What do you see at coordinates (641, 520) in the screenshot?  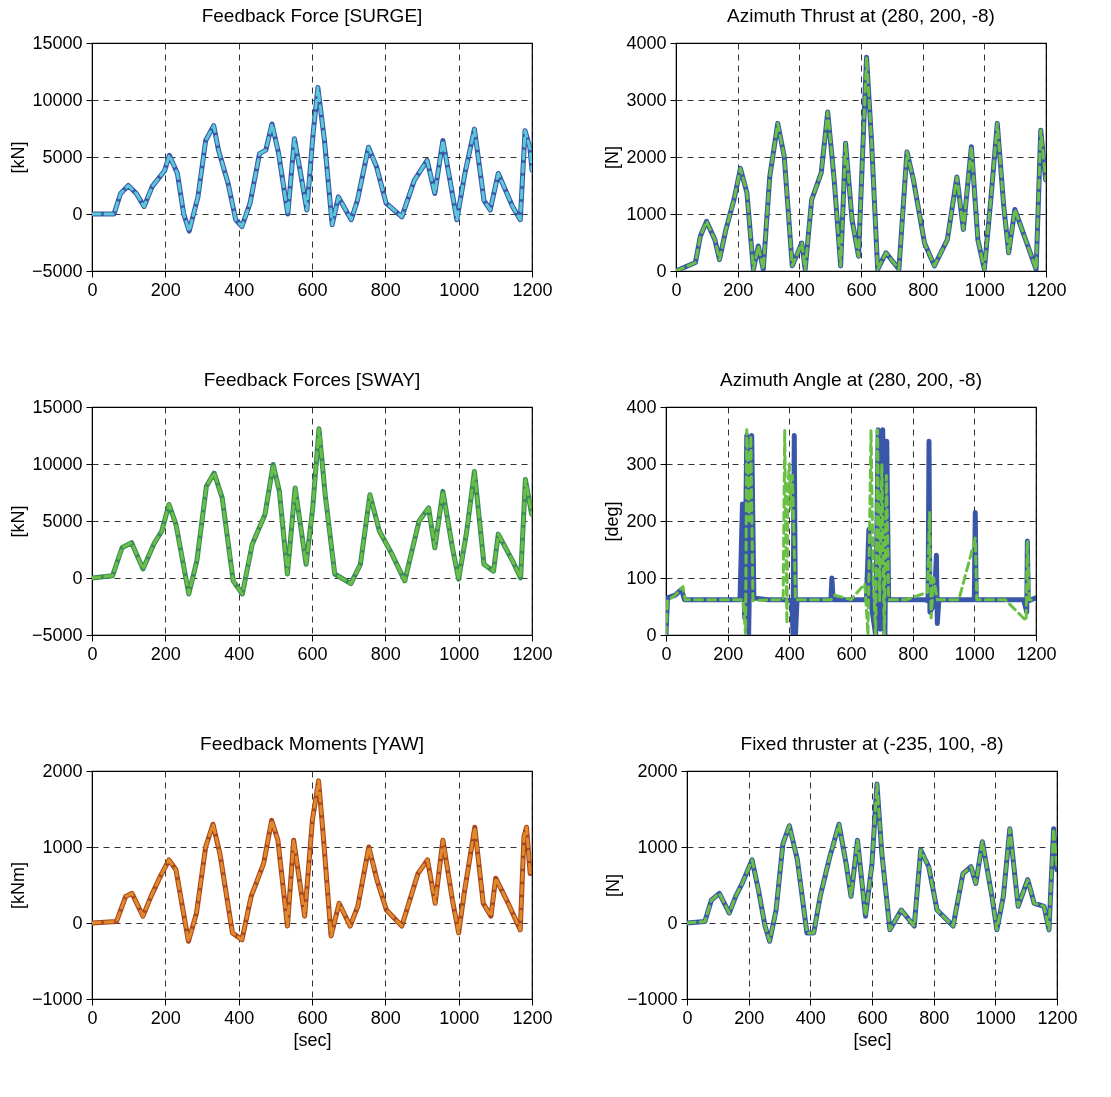 I see `y-tick-label: 200` at bounding box center [641, 520].